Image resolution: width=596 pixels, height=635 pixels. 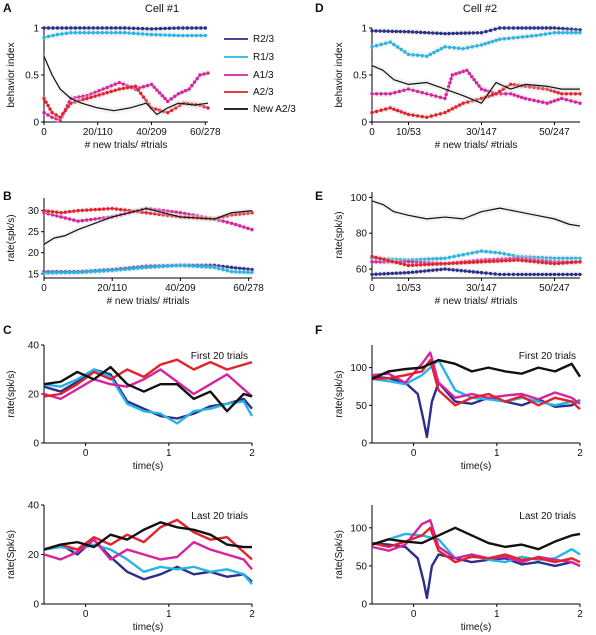 What do you see at coordinates (264, 39) in the screenshot?
I see `legend-label-r23: R2/3` at bounding box center [264, 39].